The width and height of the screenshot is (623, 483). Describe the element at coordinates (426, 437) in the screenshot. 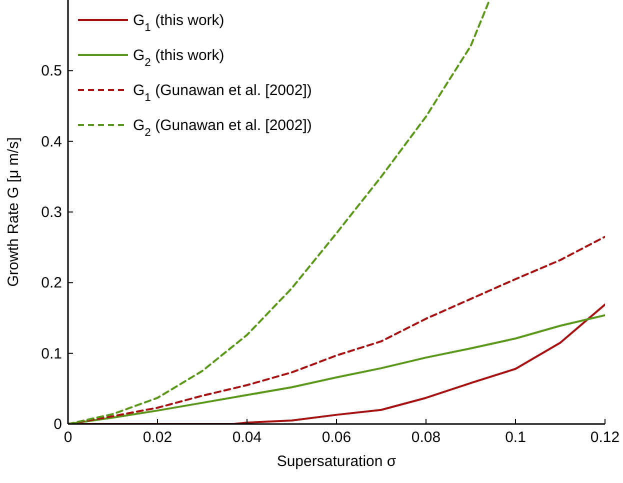

I see `x-tick-label: 0.08` at that location.